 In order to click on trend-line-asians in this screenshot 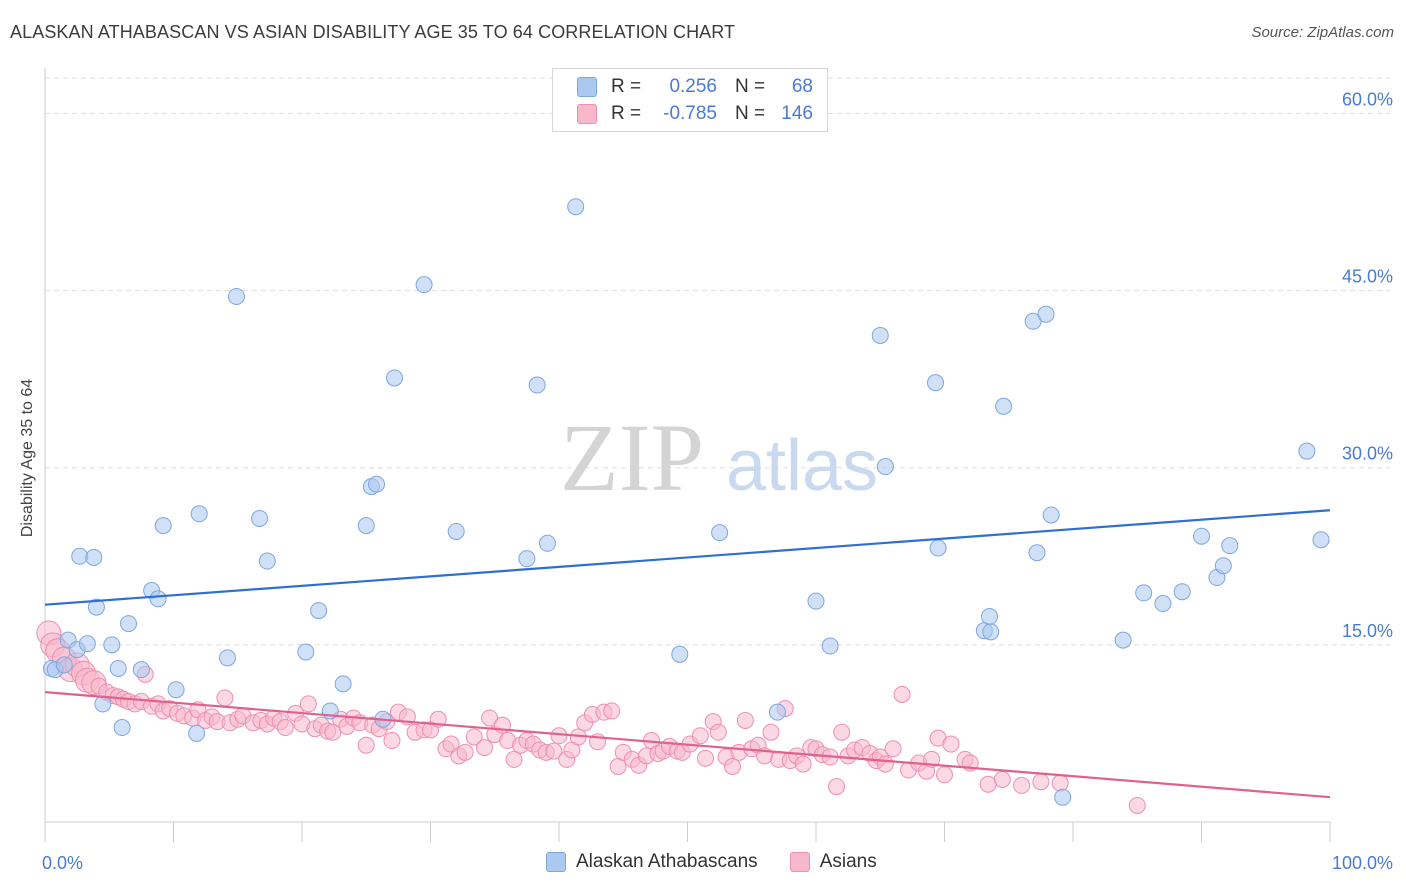, I will do `click(687, 744)`.